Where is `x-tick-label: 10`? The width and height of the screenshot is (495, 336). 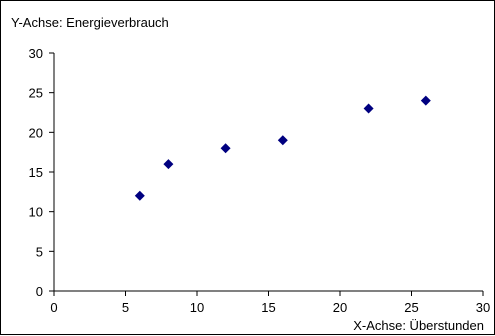 x-tick-label: 10 is located at coordinates (197, 307).